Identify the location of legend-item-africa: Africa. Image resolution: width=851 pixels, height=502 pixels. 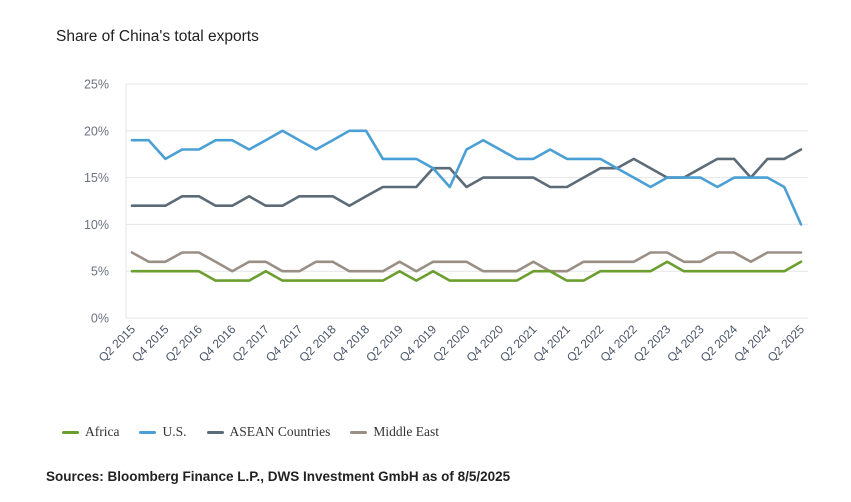
(90, 432).